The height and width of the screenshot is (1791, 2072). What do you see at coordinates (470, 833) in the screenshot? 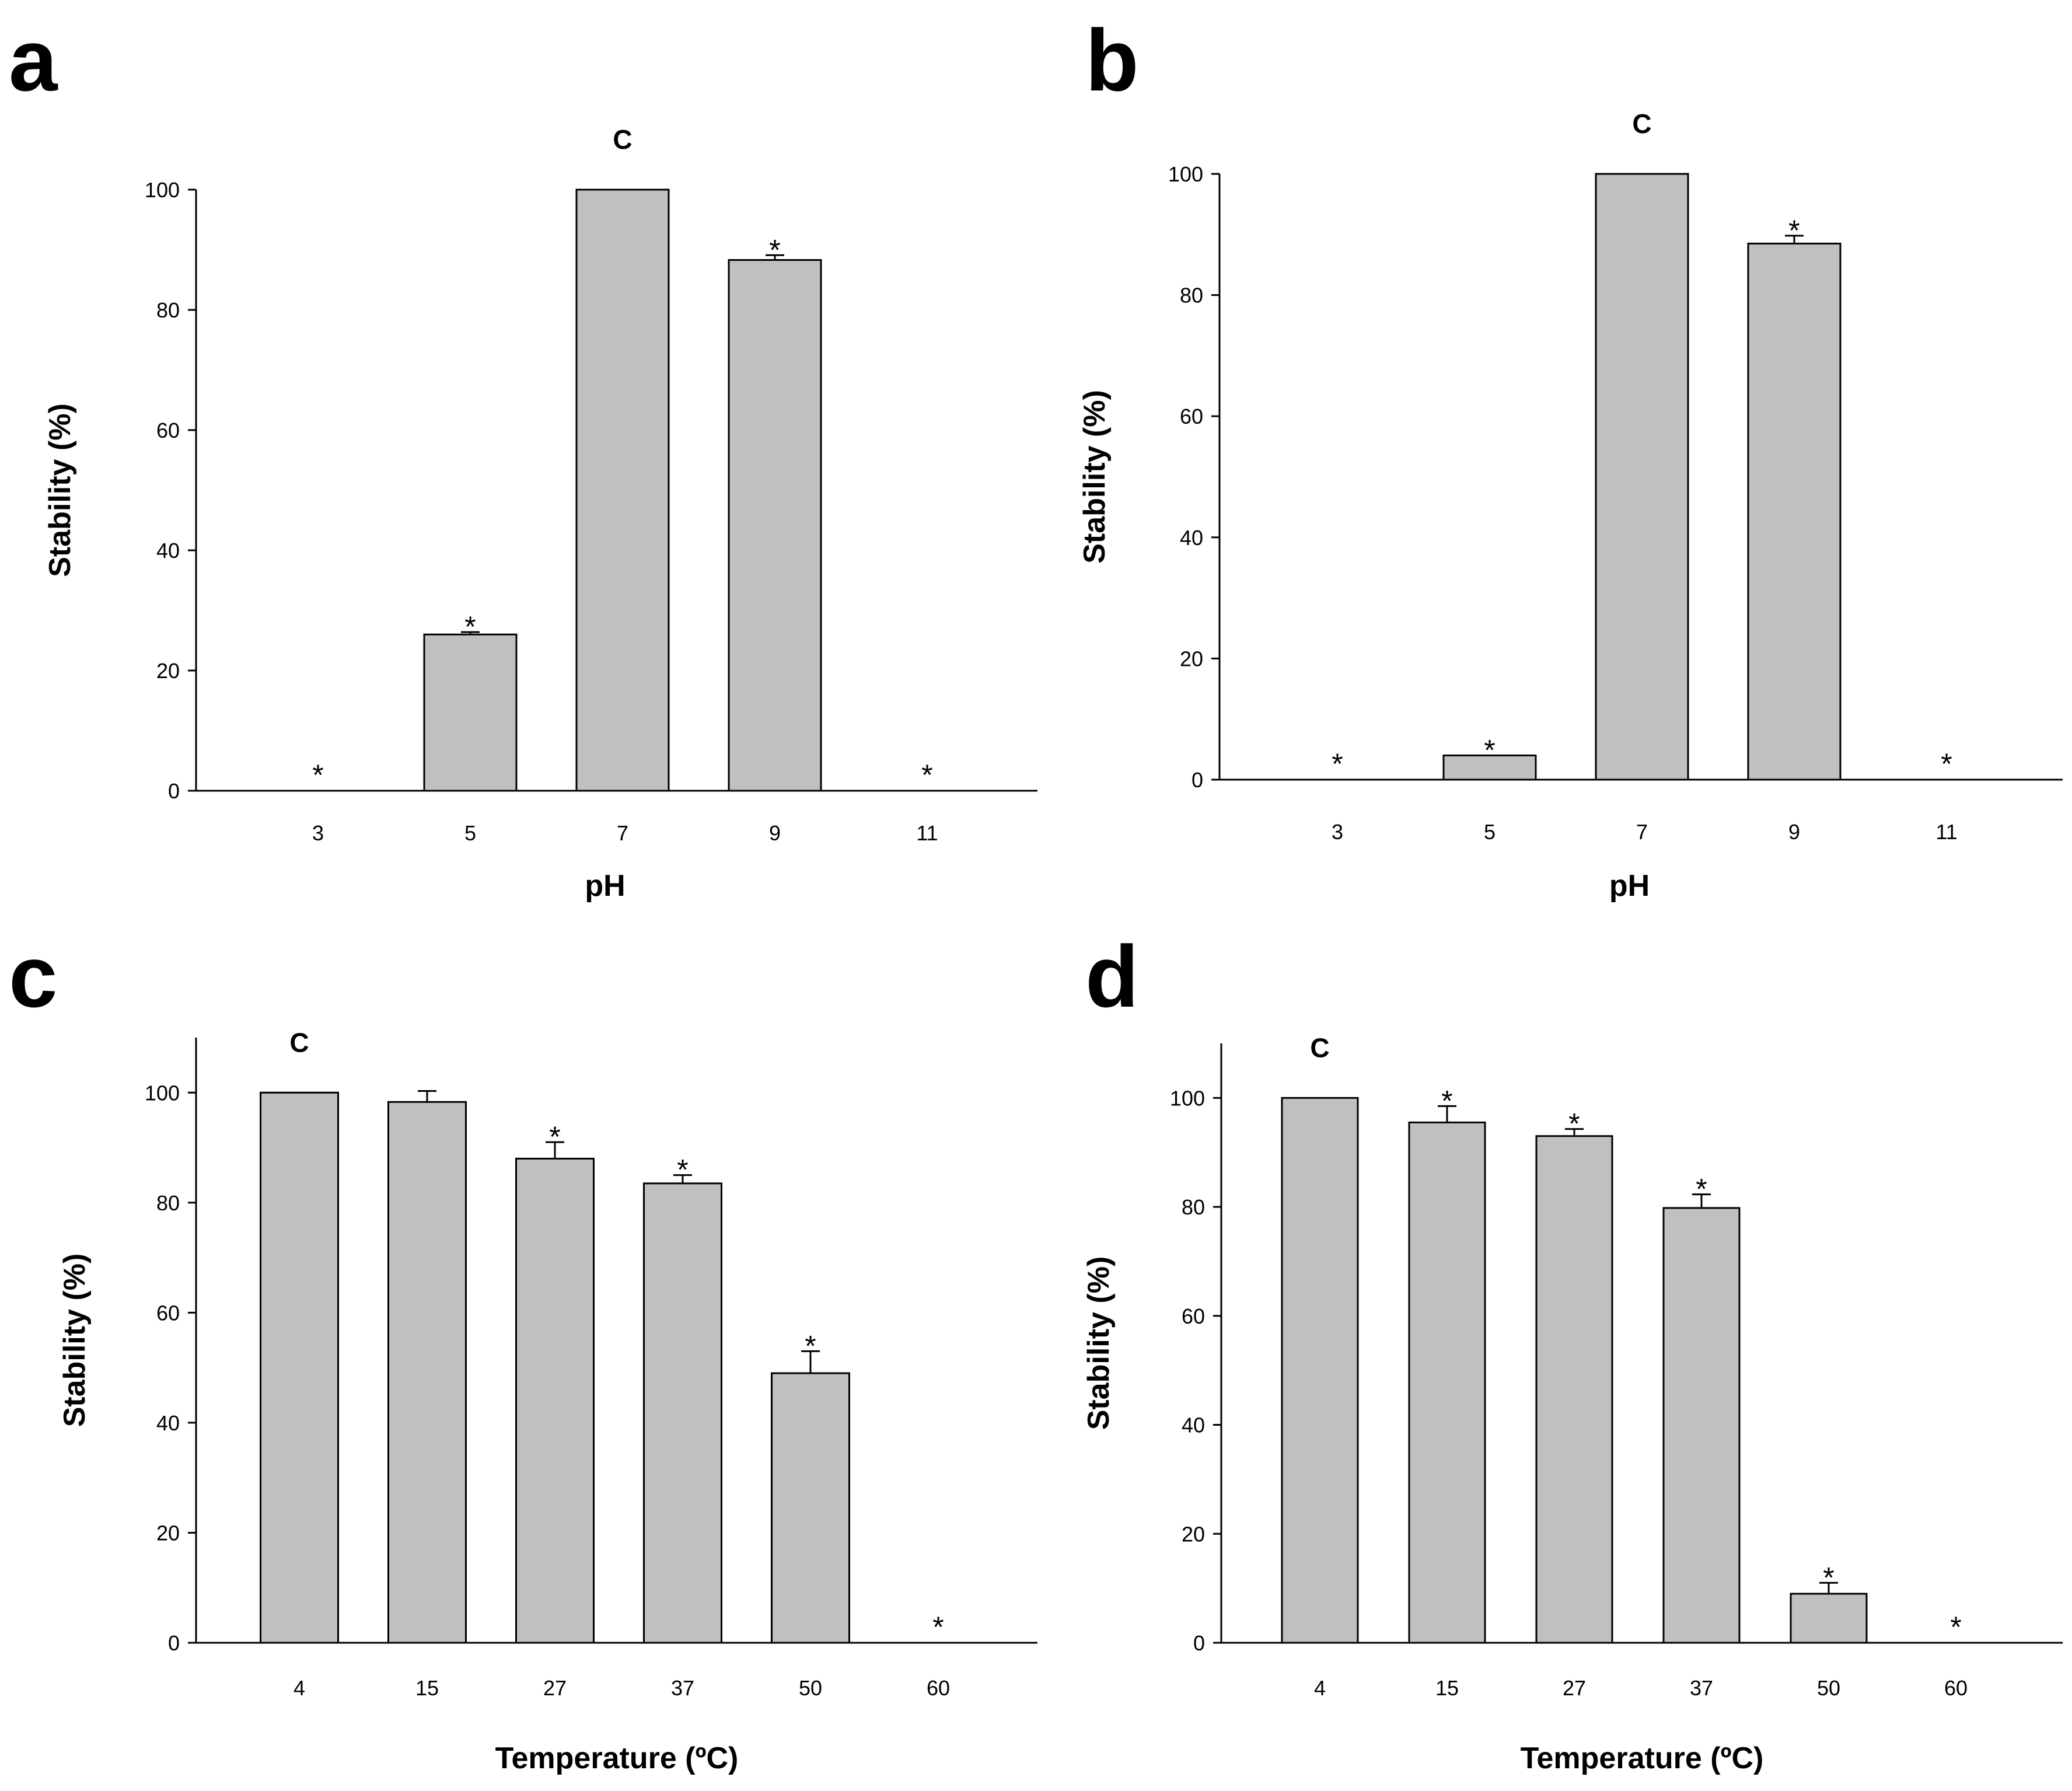
I see `x-tick-label-a: 5` at bounding box center [470, 833].